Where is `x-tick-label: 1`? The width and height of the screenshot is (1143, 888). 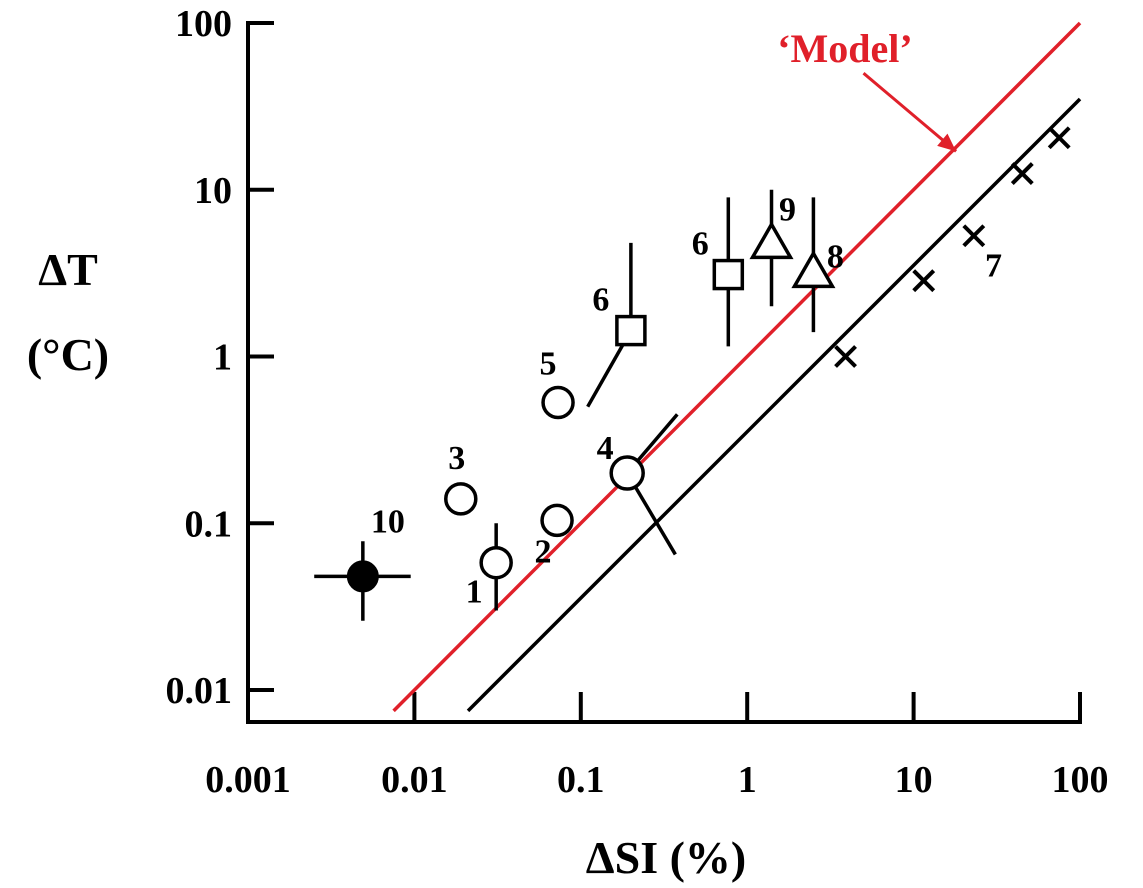 x-tick-label: 1 is located at coordinates (747, 780).